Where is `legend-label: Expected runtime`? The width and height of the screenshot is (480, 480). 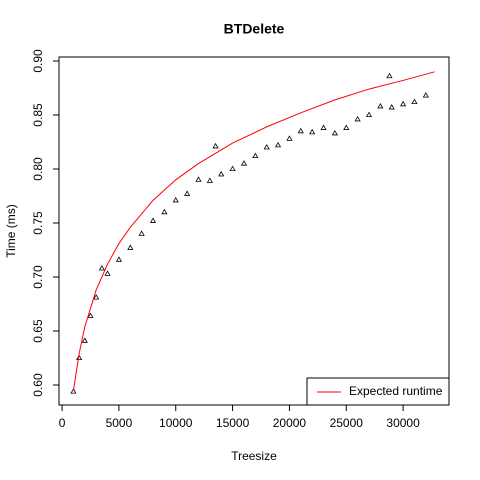
legend-label: Expected runtime is located at coordinates (396, 391).